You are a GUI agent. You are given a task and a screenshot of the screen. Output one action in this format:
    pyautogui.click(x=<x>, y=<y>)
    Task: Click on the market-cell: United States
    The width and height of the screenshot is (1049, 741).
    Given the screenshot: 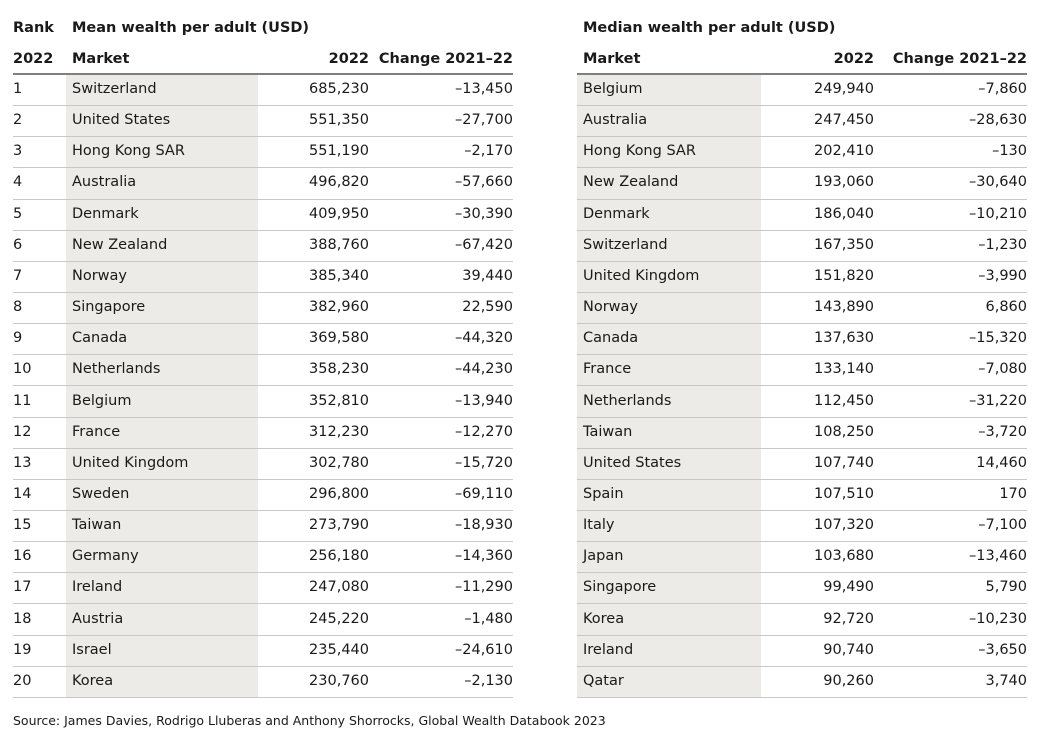 What is the action you would take?
    pyautogui.click(x=121, y=120)
    